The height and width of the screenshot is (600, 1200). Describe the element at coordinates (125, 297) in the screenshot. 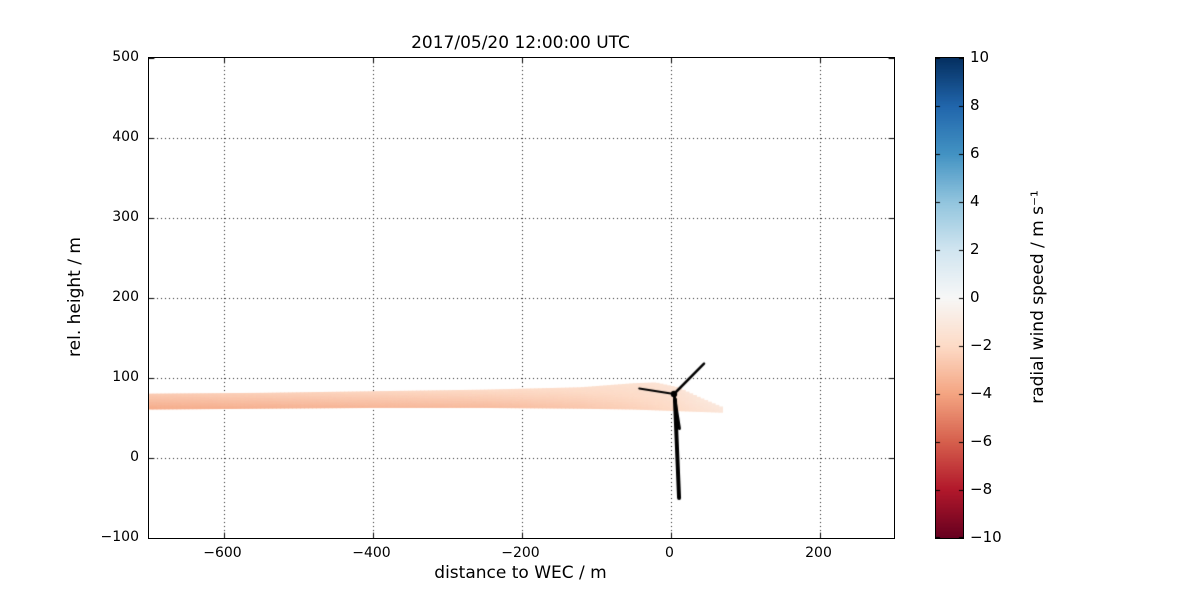

I see `y-tick-label: 200` at that location.